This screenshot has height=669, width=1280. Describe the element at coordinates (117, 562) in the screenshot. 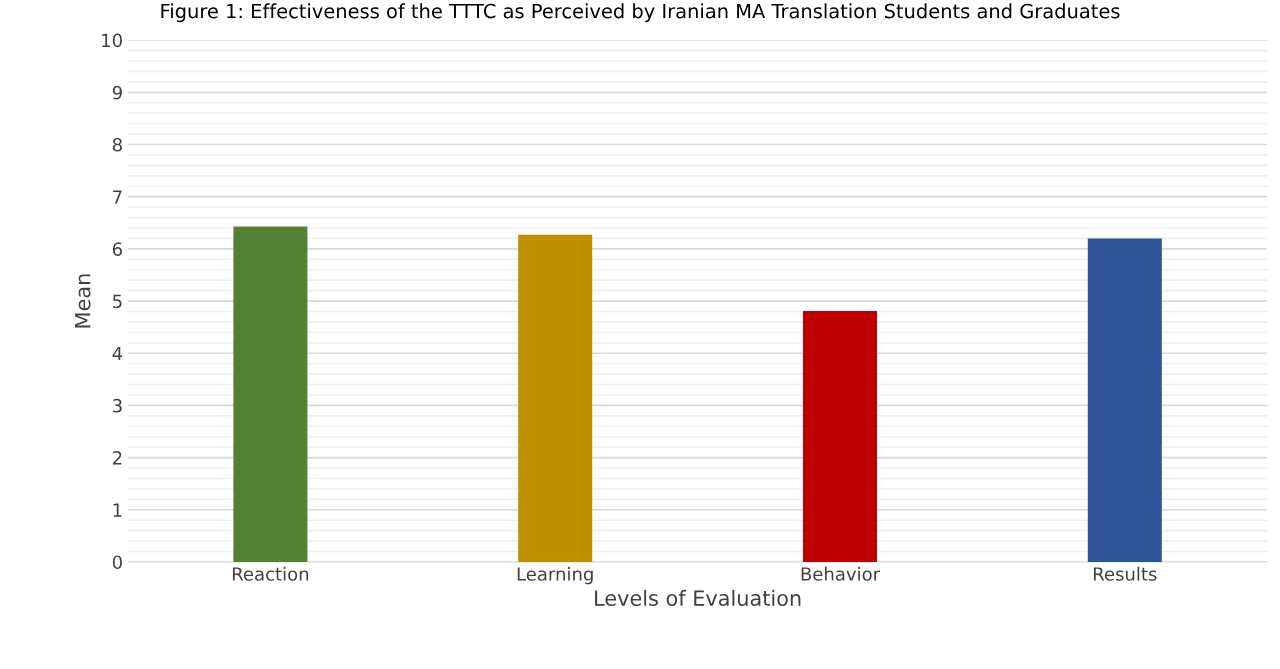

I see `y-tick-label: 0` at that location.